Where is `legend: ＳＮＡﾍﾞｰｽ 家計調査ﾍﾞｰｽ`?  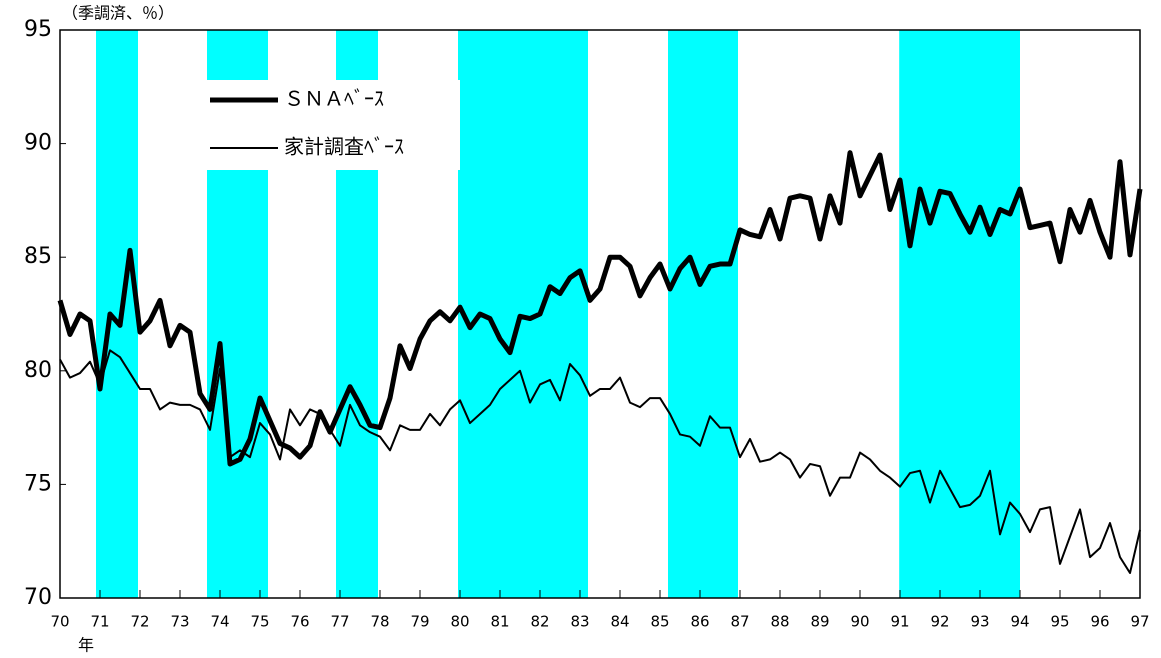 legend: ＳＮＡﾍﾞｰｽ 家計調査ﾍﾞｰｽ is located at coordinates (333, 125).